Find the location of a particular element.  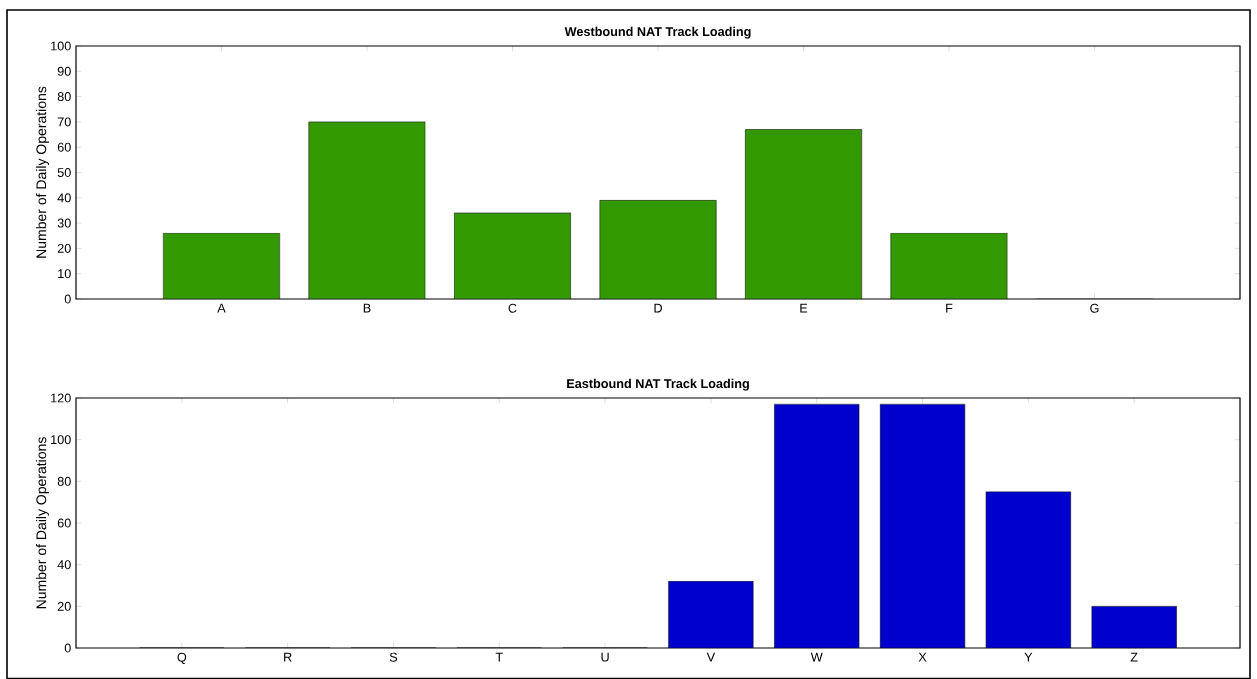

y-tick-label: 50 is located at coordinates (64, 172).